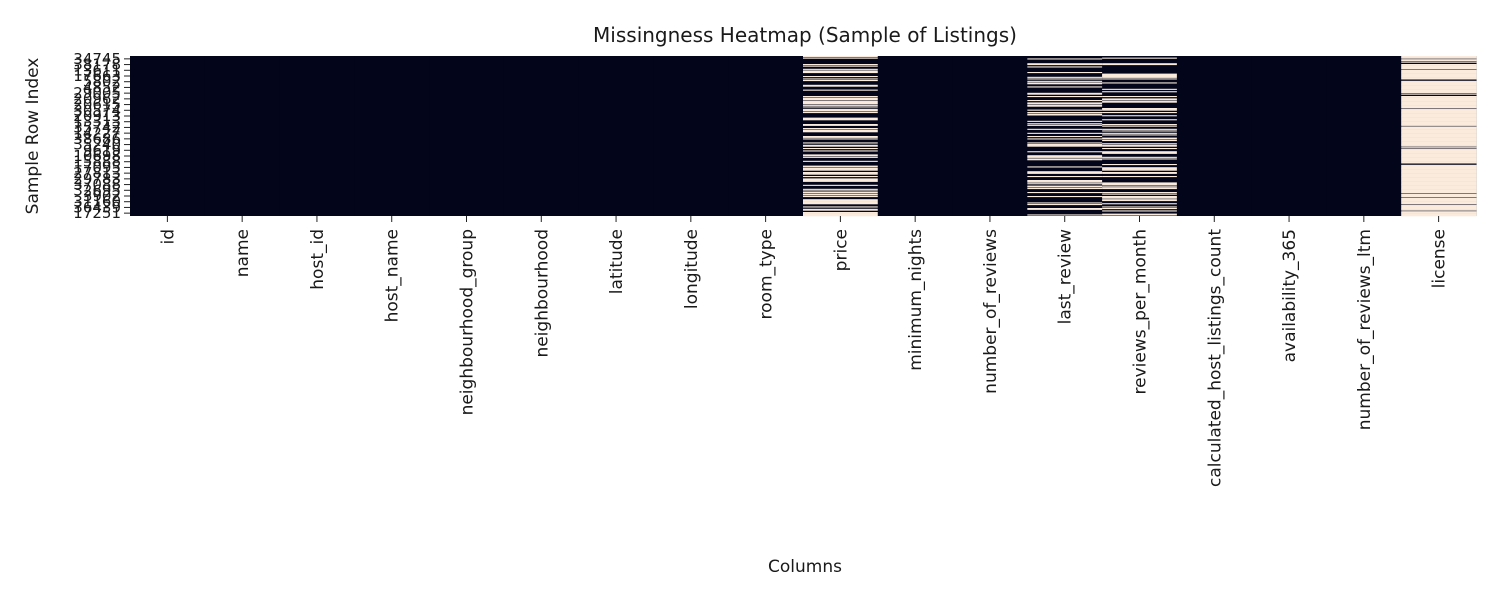 The height and width of the screenshot is (600, 1500). What do you see at coordinates (97, 213) in the screenshot?
I see `y-tick-label: 17251` at bounding box center [97, 213].